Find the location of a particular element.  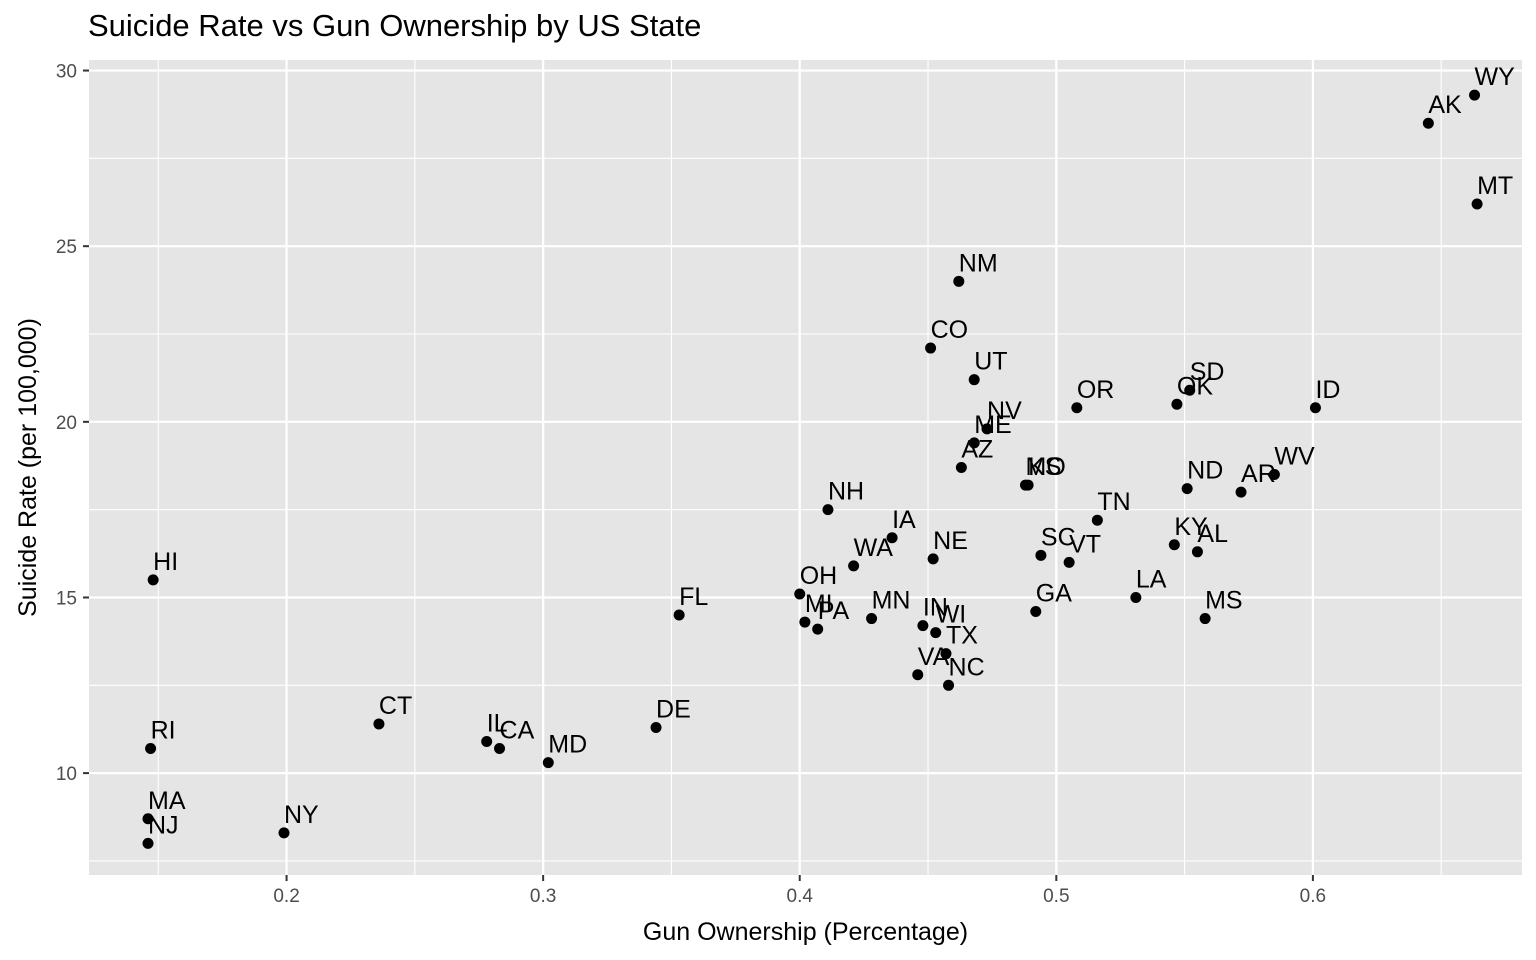

point-label-nj: NJ is located at coordinates (163, 825).